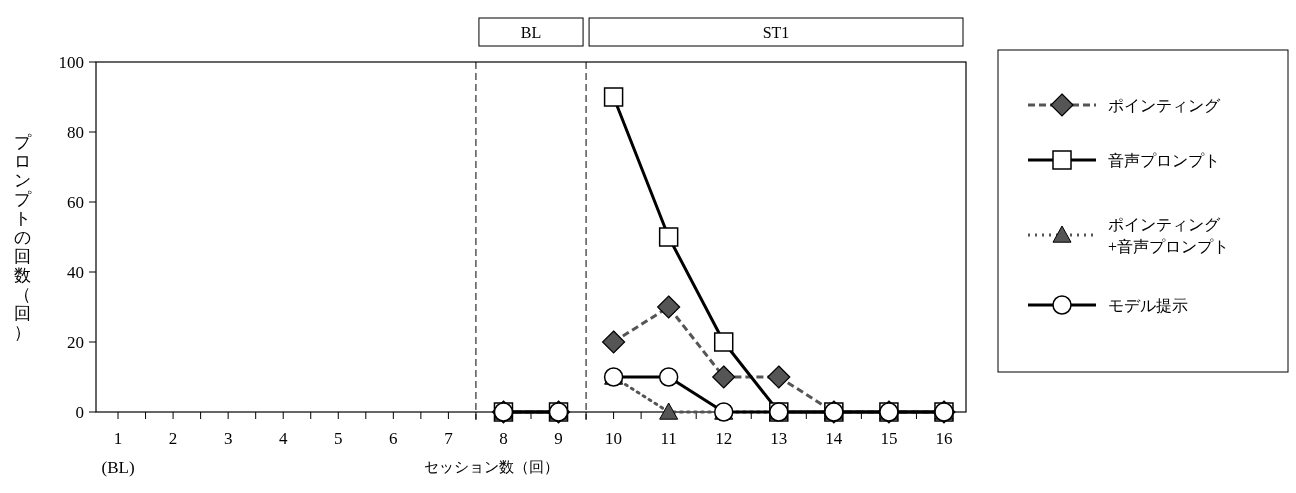  What do you see at coordinates (393, 438) in the screenshot?
I see `x-tick-label: 6` at bounding box center [393, 438].